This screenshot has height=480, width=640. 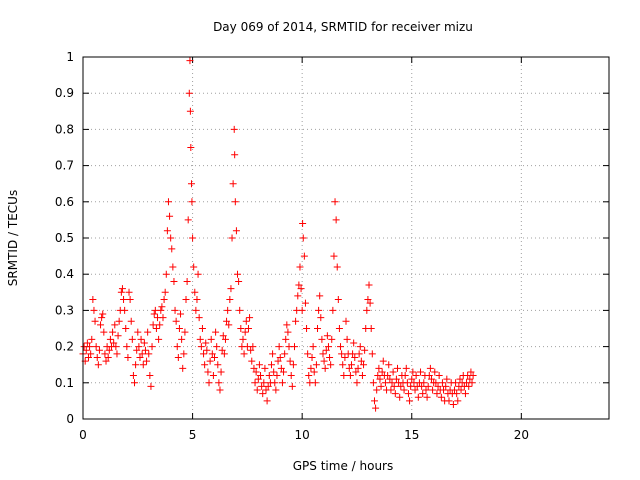 I want to click on y-tick-label-6: 0.6, so click(x=64, y=202).